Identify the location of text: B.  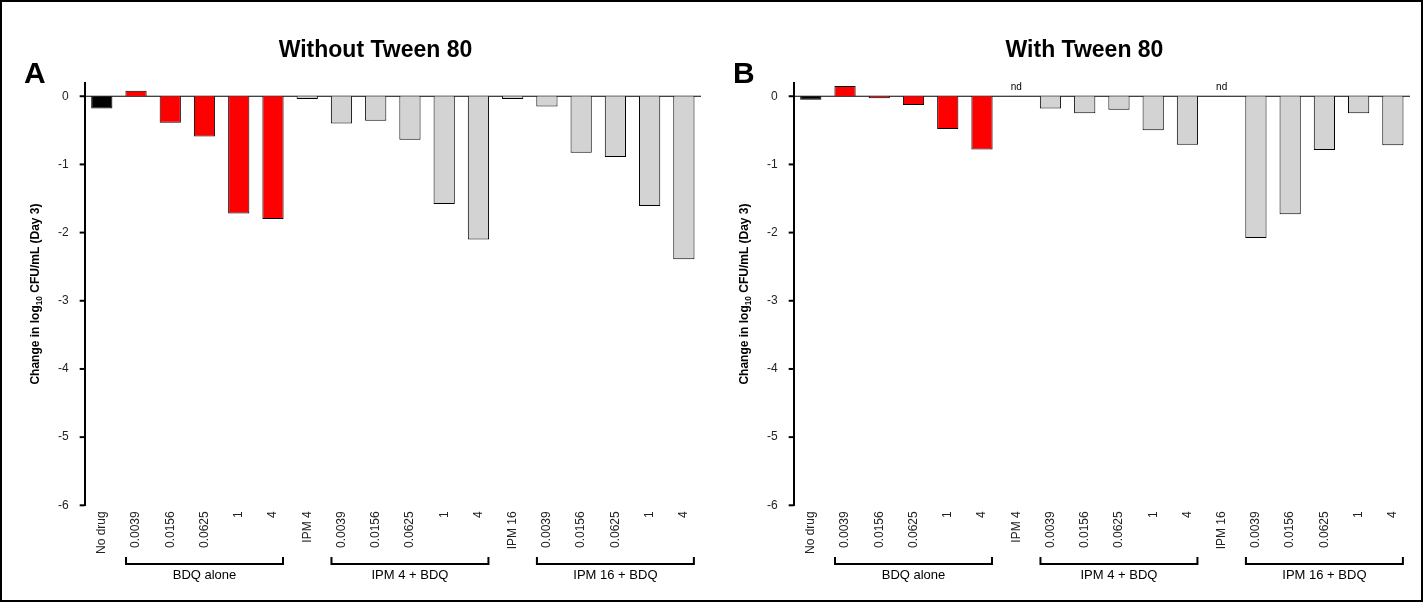
(744, 73).